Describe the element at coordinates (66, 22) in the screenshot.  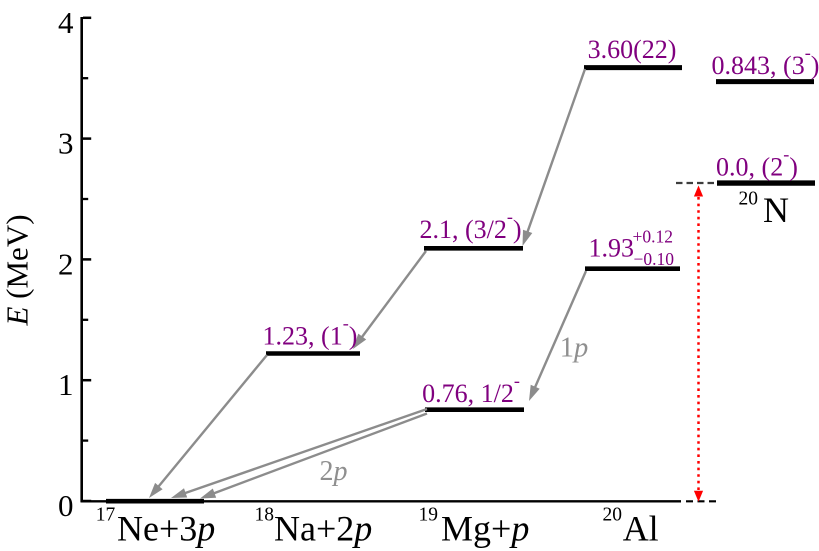
I see `svg-text: 4` at that location.